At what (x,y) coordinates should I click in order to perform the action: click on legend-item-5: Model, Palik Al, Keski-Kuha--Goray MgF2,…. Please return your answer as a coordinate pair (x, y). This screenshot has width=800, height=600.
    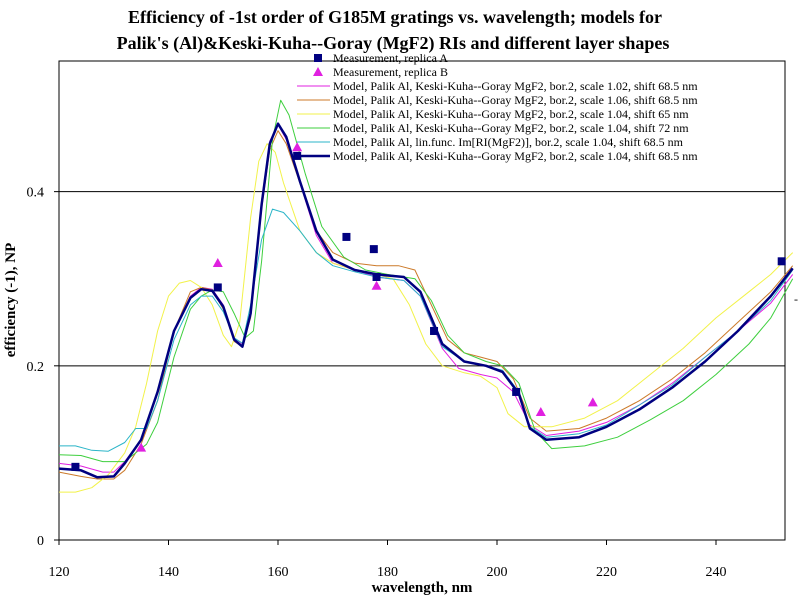
    Looking at the image, I should click on (493, 128).